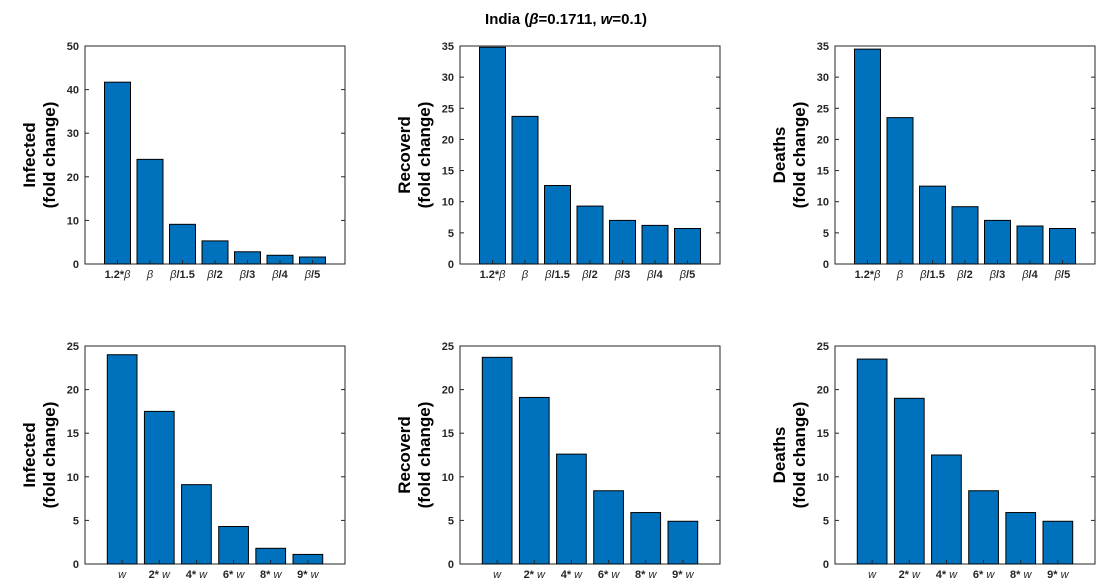 The height and width of the screenshot is (585, 1100). Describe the element at coordinates (73, 47) in the screenshot. I see `y-tick-label: 50` at that location.